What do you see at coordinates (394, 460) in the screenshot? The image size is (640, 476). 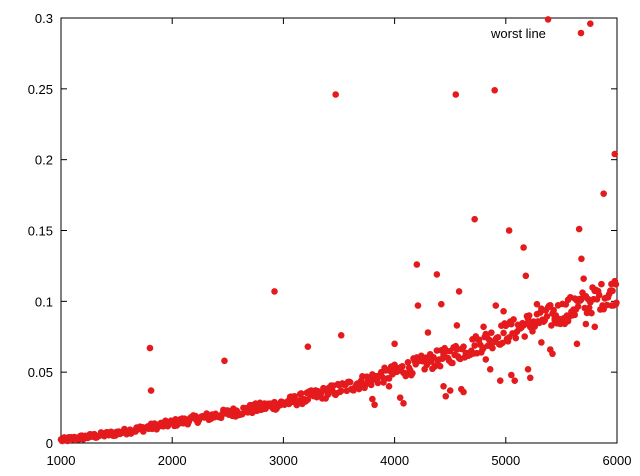 I see `x-tick-label: 4000` at bounding box center [394, 460].